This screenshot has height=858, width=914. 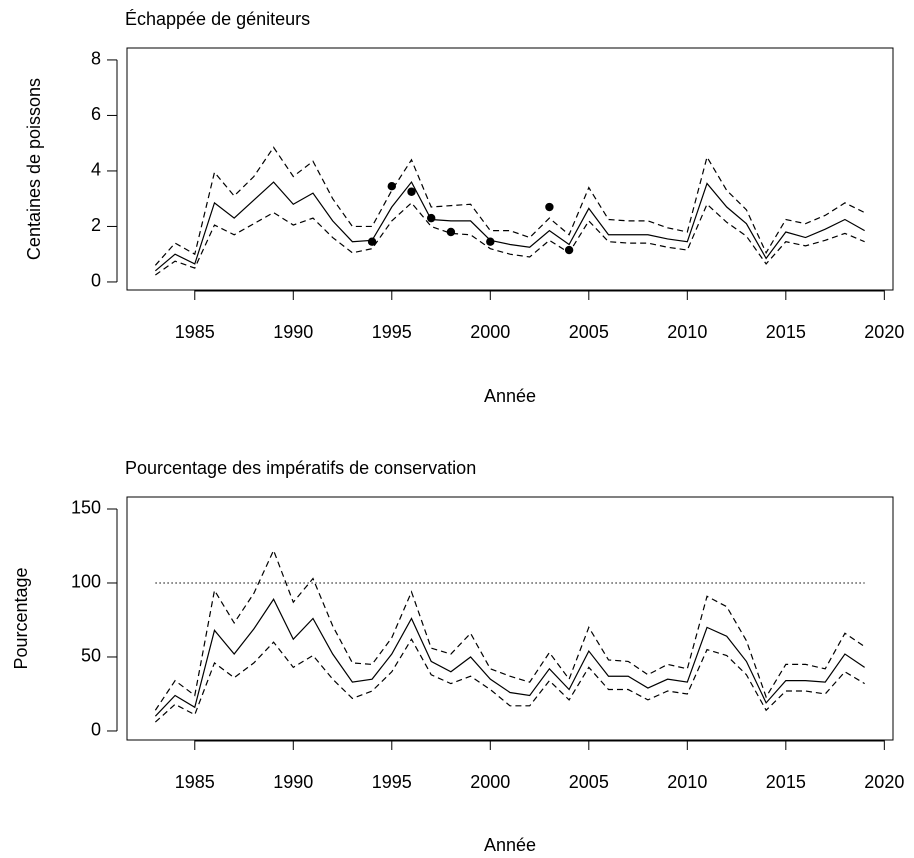 I want to click on y-tick-label: 6, so click(x=96, y=114).